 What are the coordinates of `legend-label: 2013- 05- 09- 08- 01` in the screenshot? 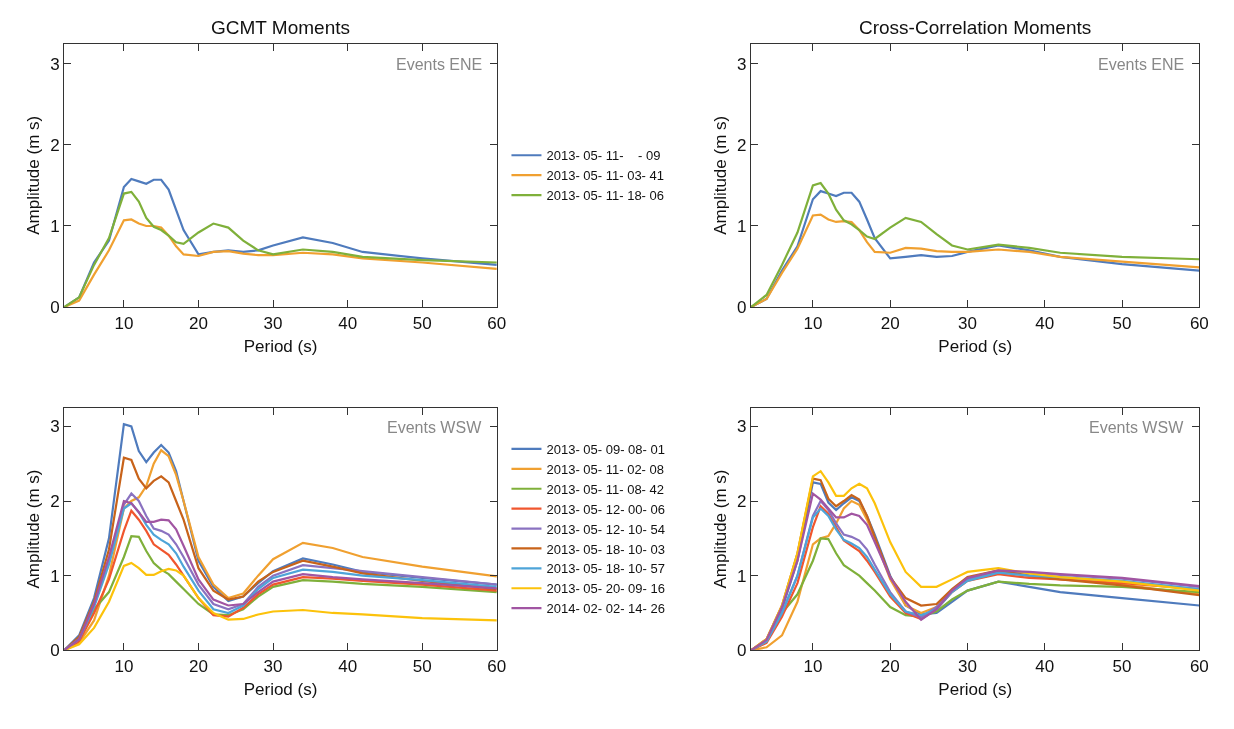 It's located at (605, 450).